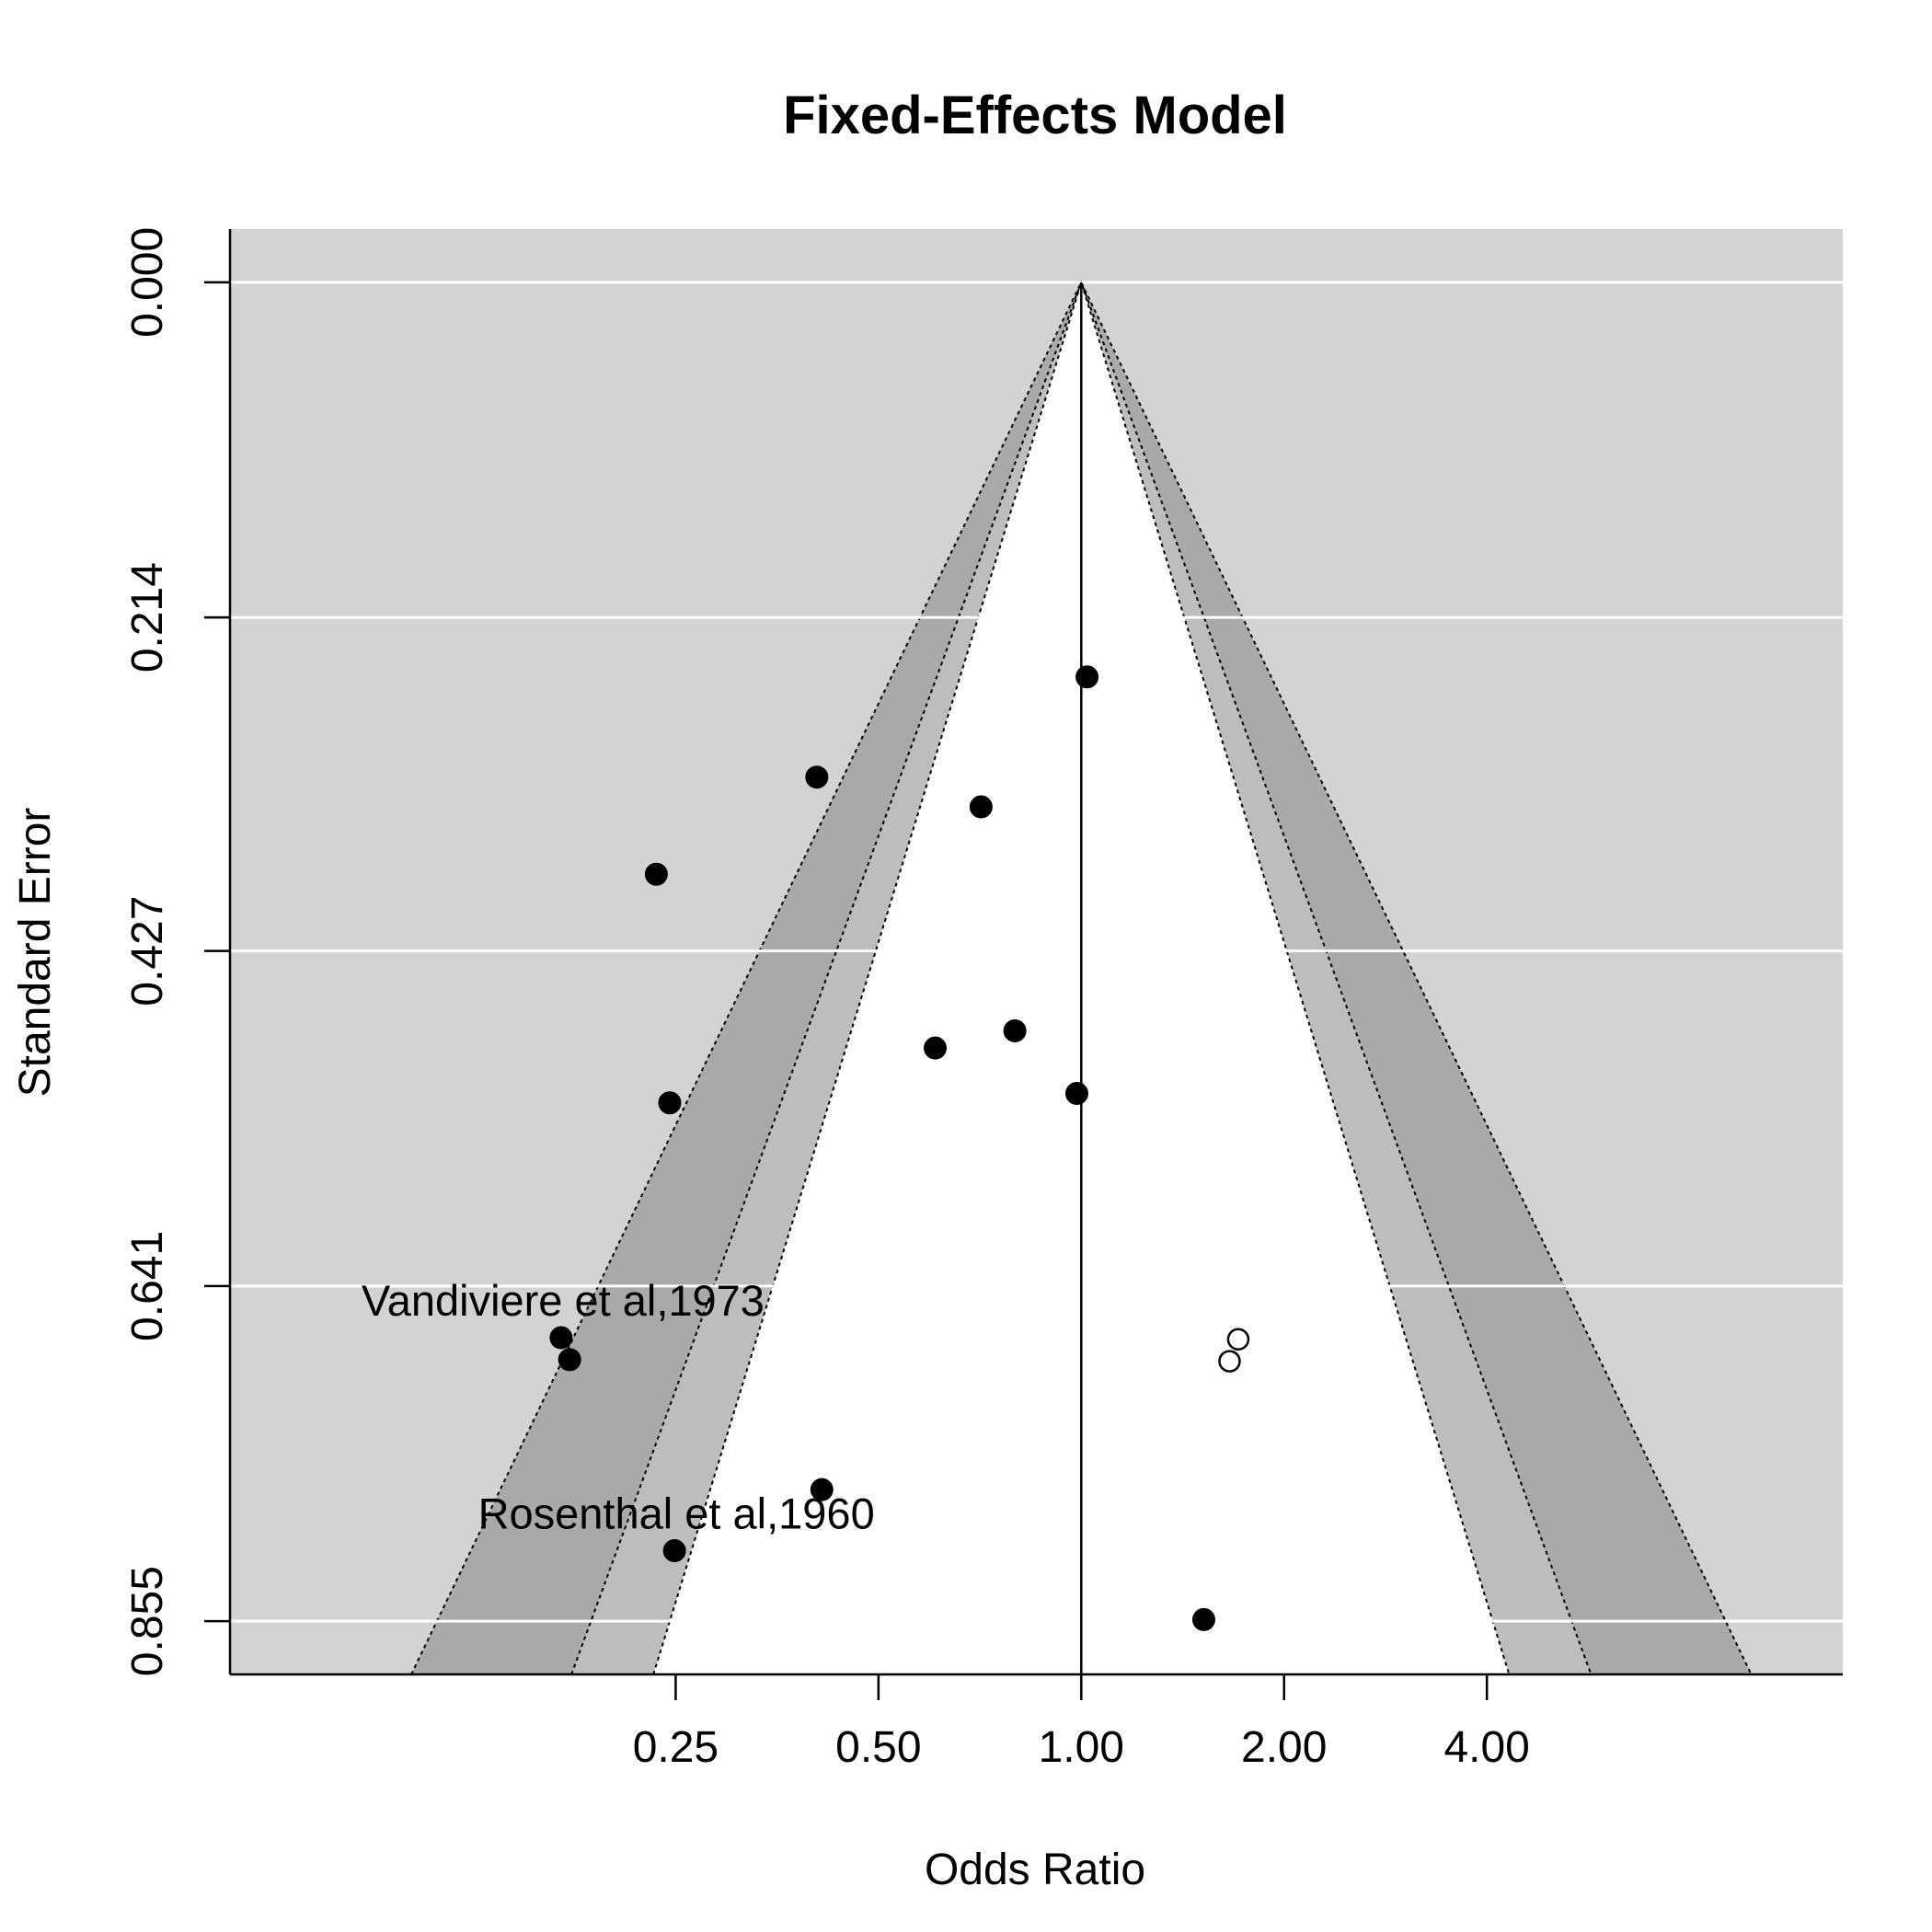 The height and width of the screenshot is (1932, 1932). What do you see at coordinates (1486, 1747) in the screenshot?
I see `x-tick-label: 4.00` at bounding box center [1486, 1747].